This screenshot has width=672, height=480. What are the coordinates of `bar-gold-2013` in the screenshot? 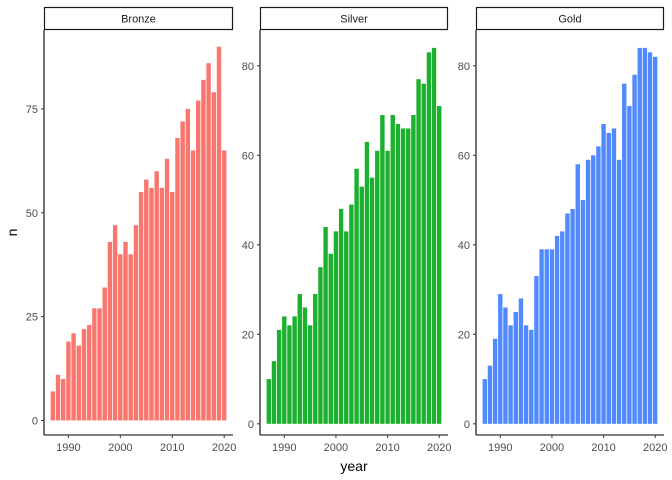 It's located at (619, 291).